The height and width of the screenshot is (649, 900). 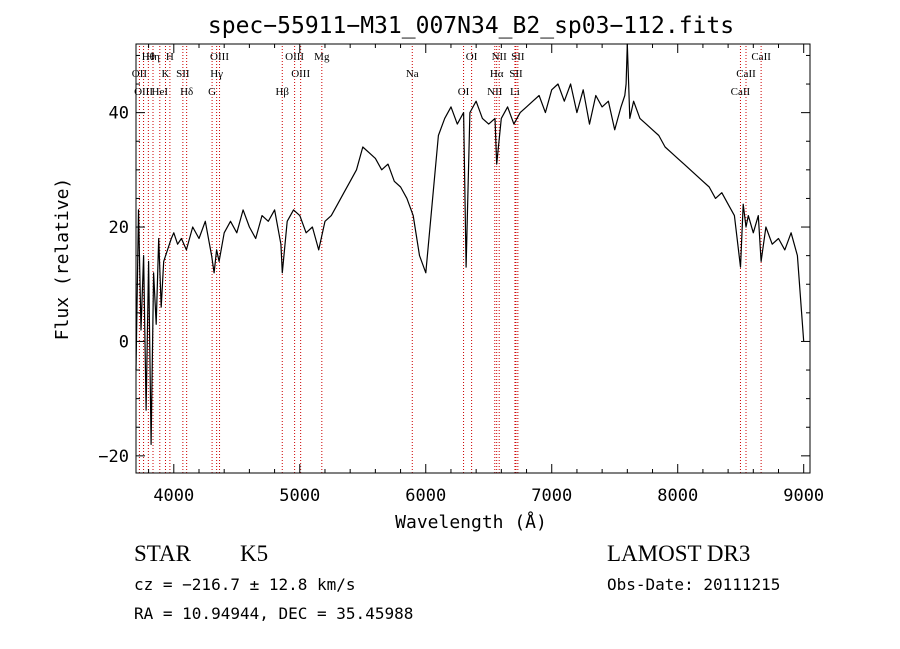 I want to click on line-marker-label: H, so click(x=170, y=57).